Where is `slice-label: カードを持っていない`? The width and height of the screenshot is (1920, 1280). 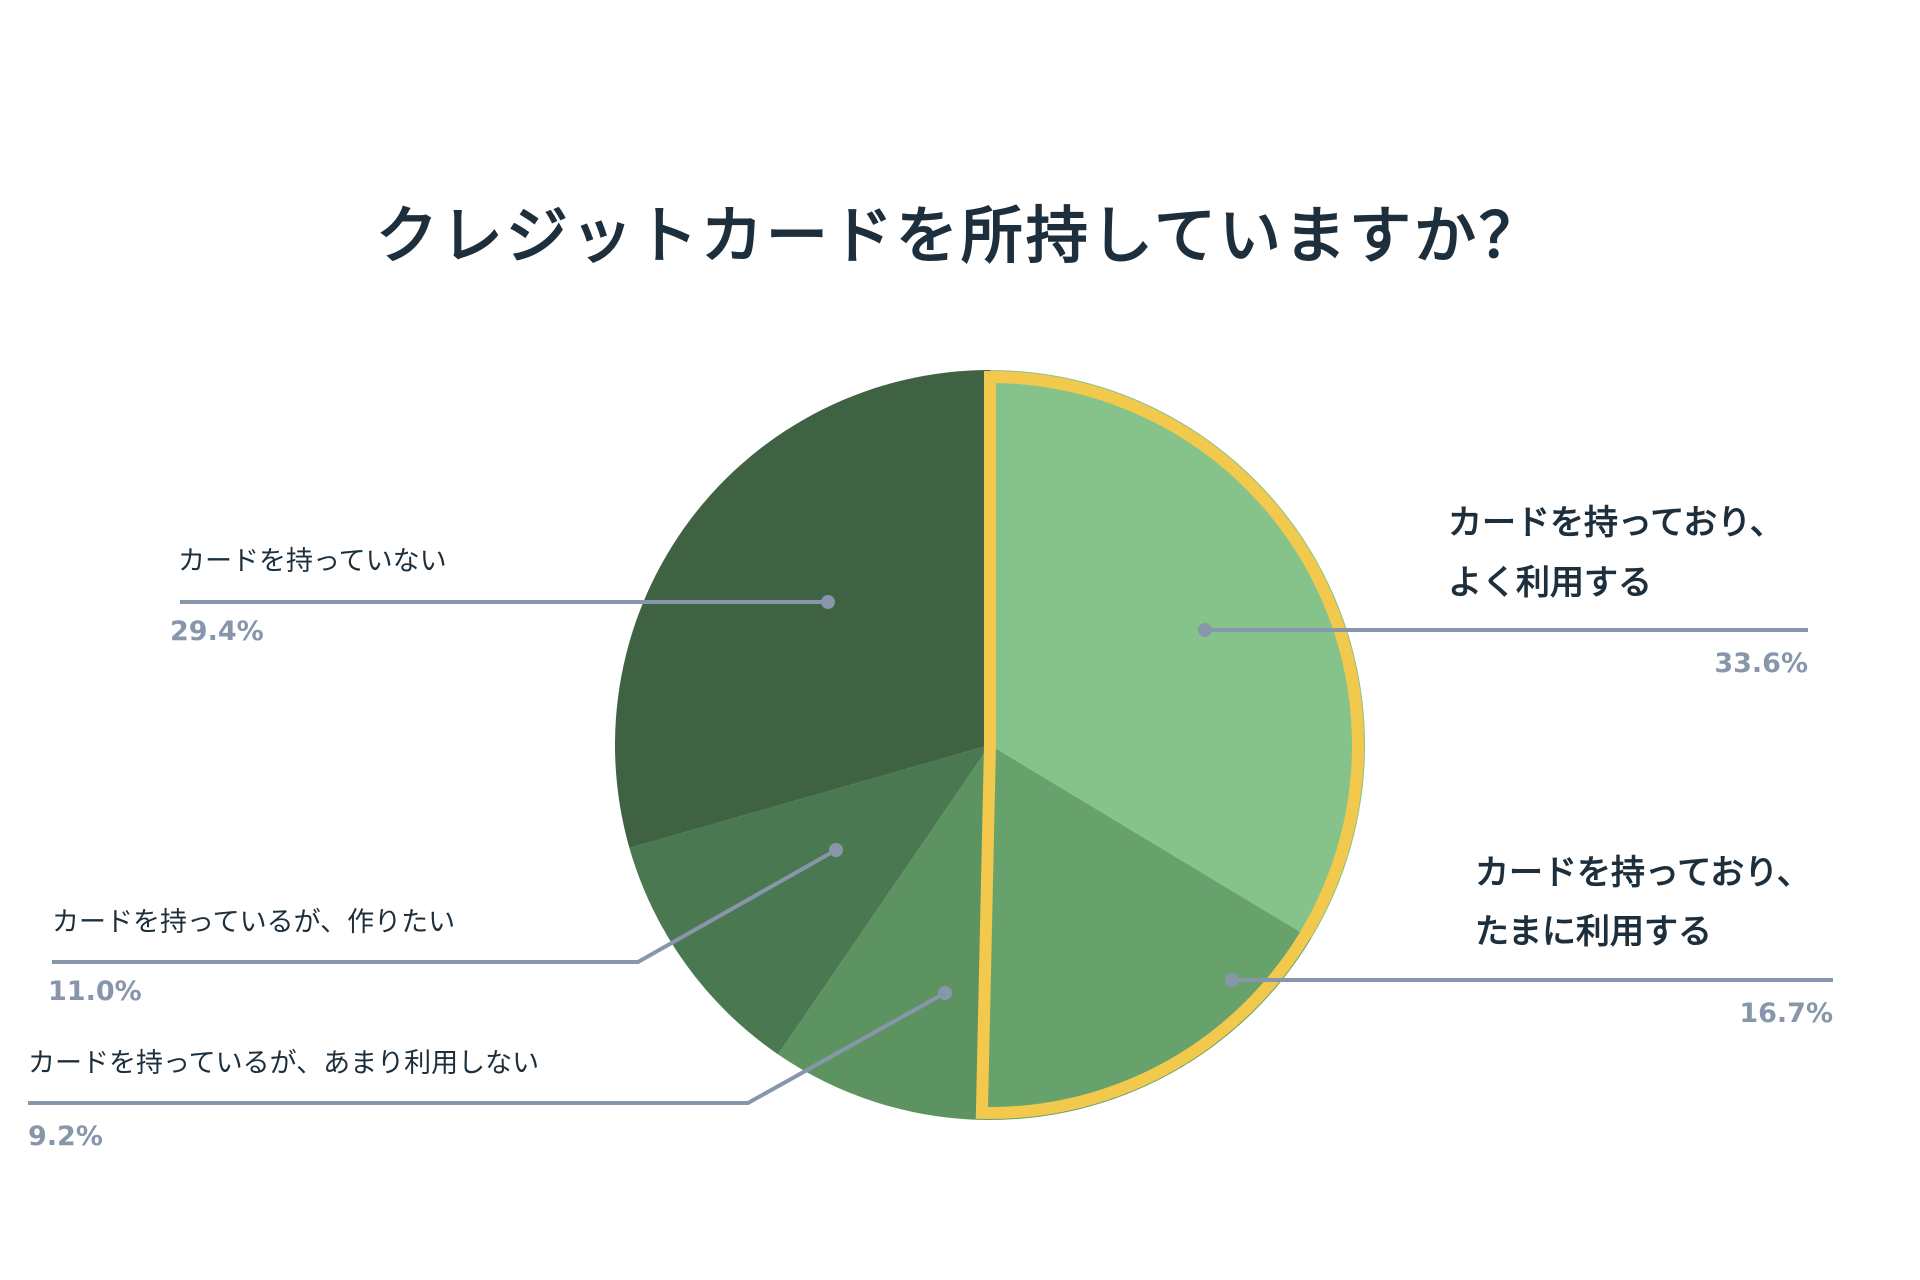
slice-label: カードを持っていない is located at coordinates (312, 561).